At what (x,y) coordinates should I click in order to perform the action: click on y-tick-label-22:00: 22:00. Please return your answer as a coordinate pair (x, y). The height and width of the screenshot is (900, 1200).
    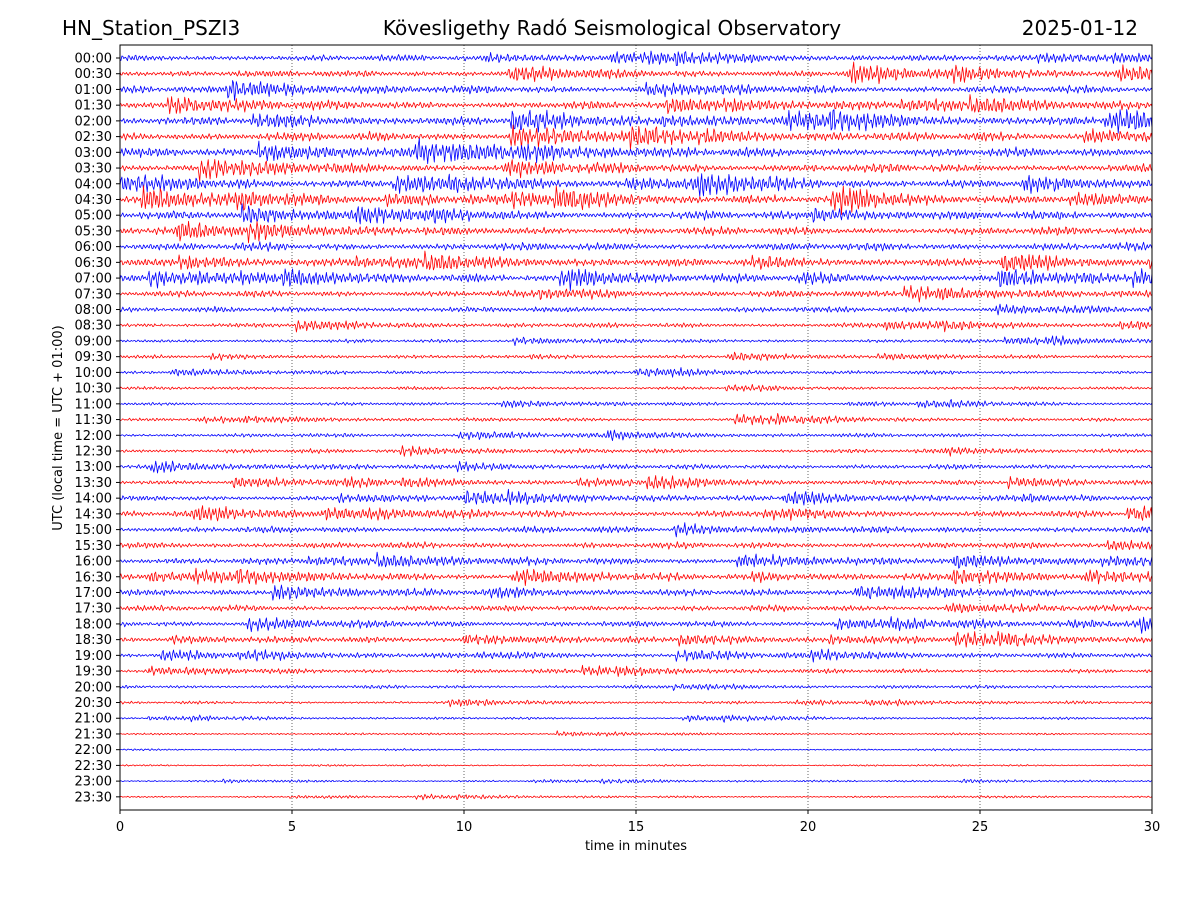
    Looking at the image, I should click on (93, 750).